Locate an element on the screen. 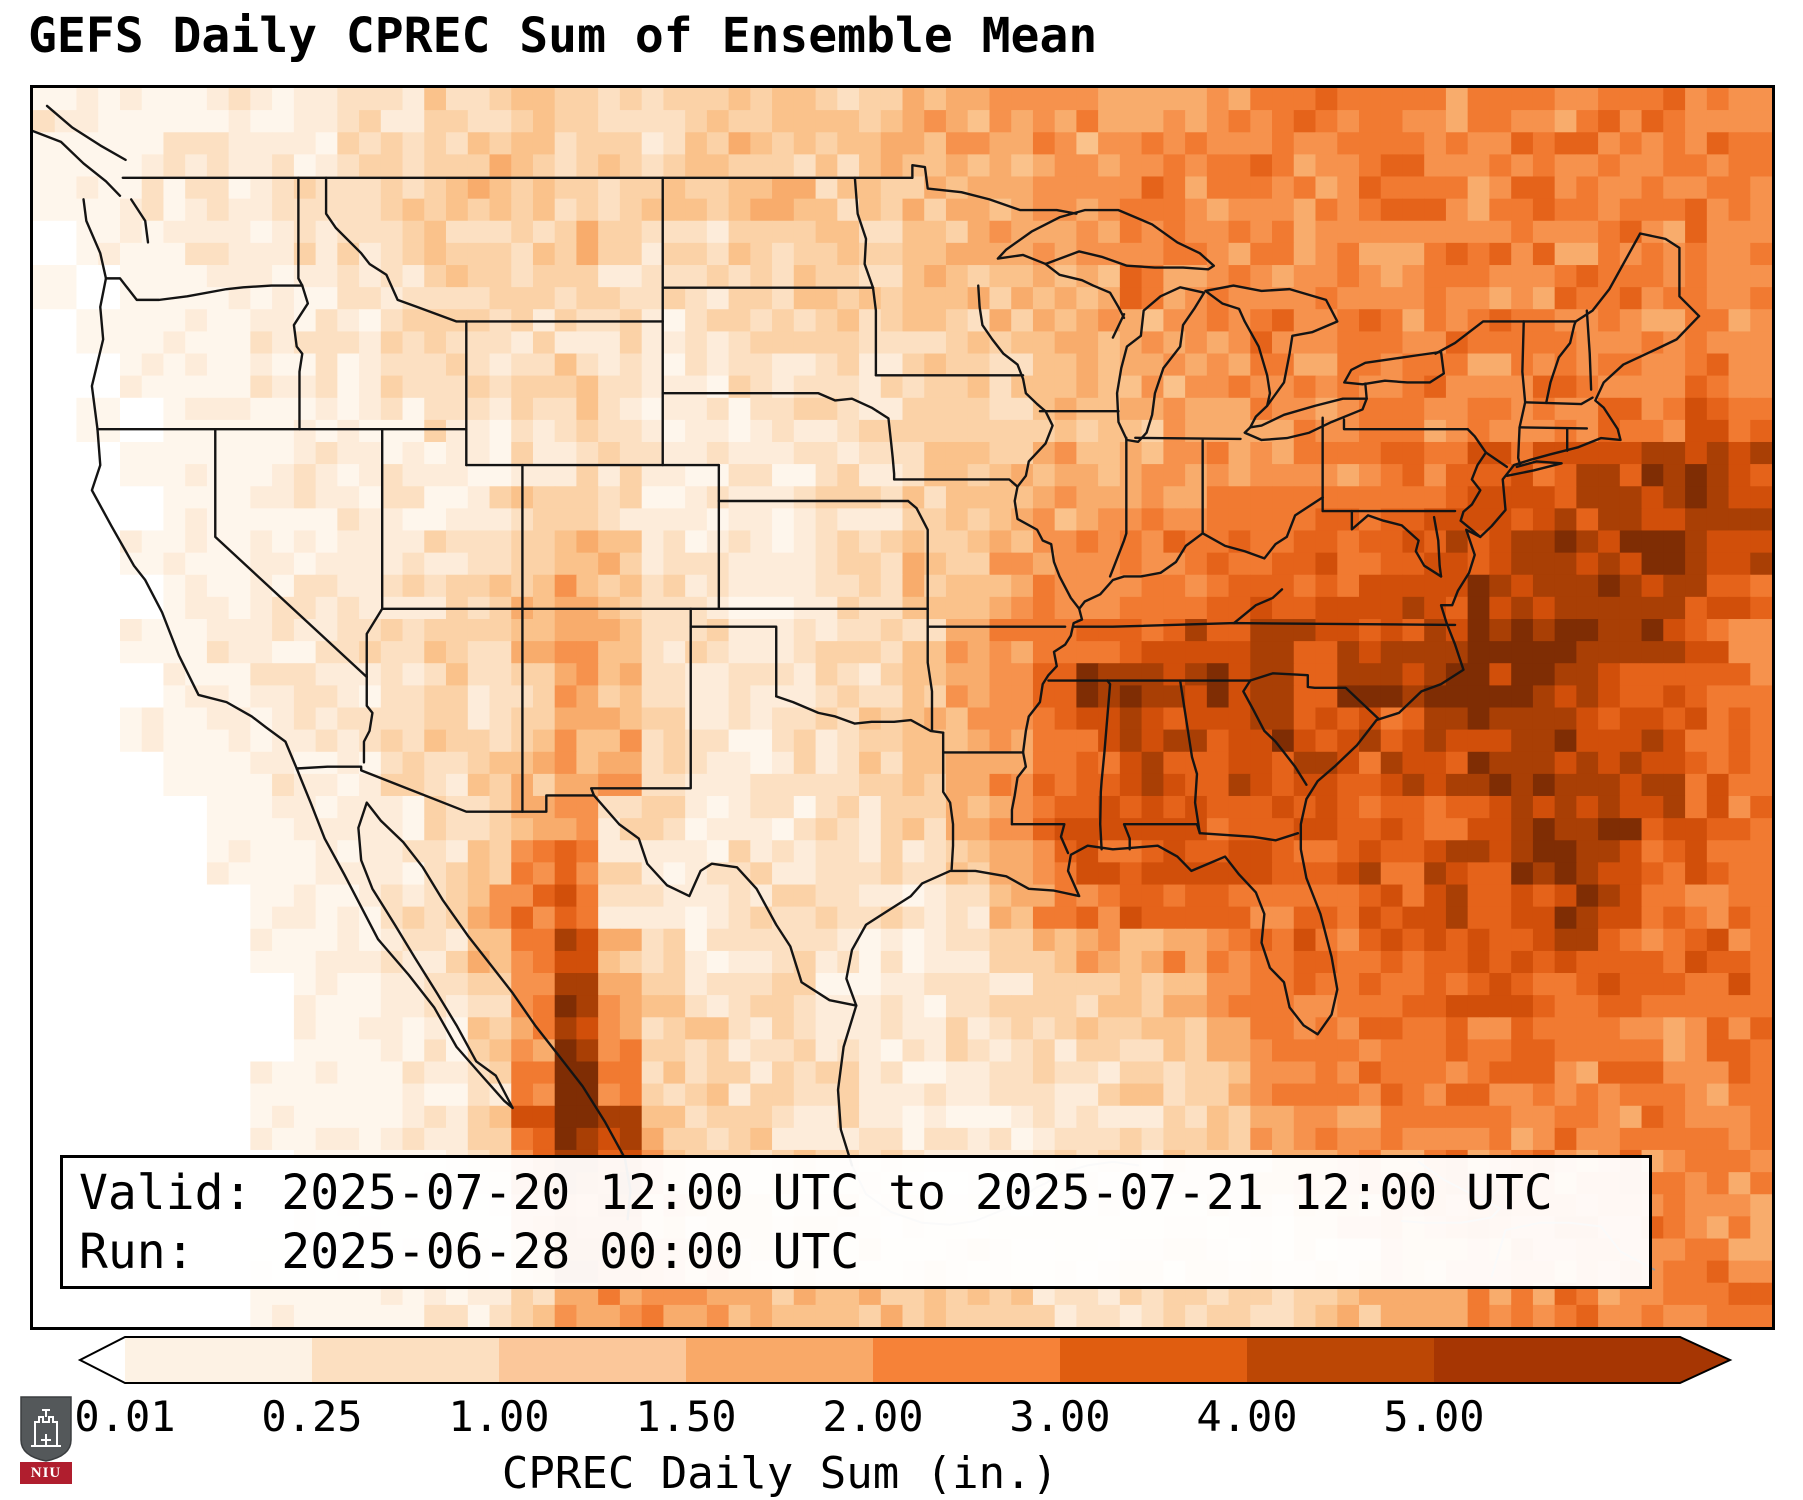  colorbar-tick-label: 4.00 is located at coordinates (1247, 1416).